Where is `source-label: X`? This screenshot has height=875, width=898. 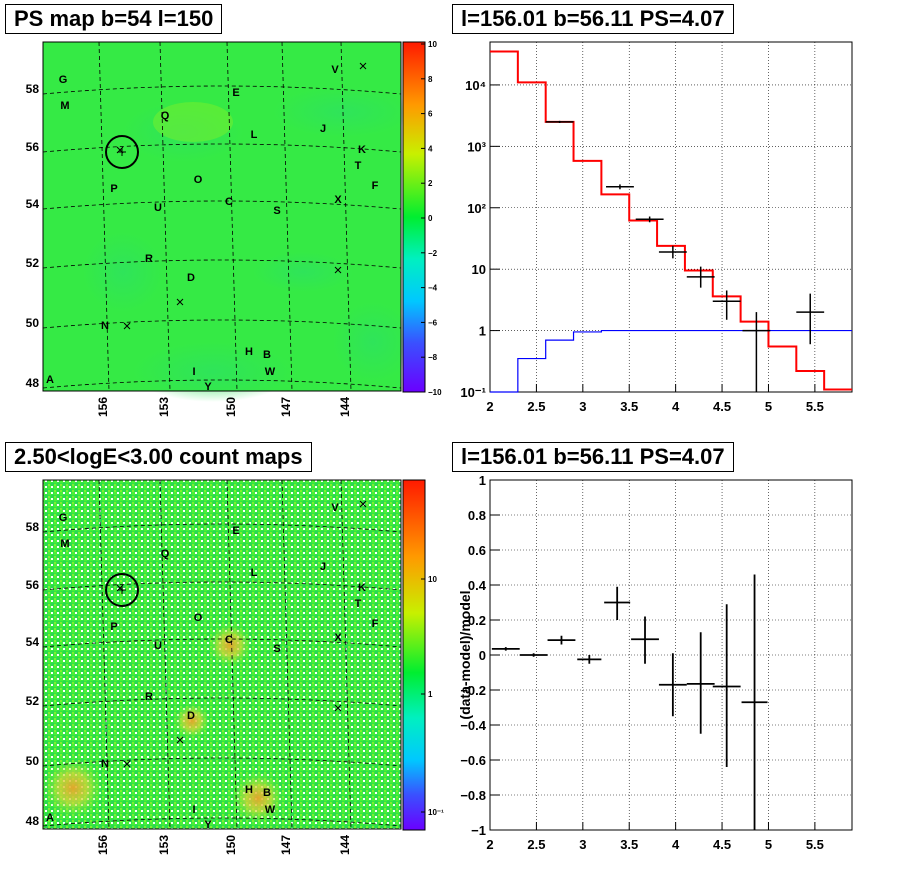
source-label: X is located at coordinates (338, 638).